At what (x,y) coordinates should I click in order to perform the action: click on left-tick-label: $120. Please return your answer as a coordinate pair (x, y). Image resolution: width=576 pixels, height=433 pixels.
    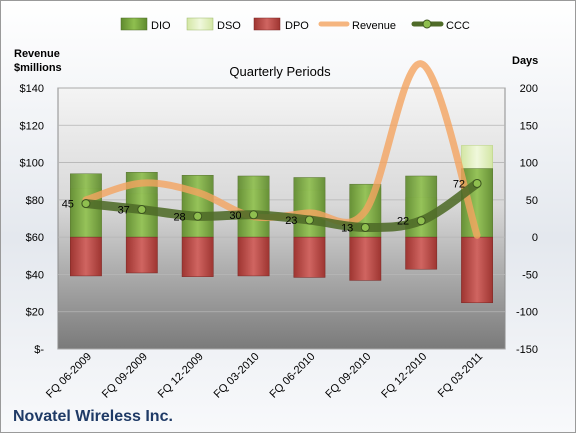
    Looking at the image, I should click on (32, 126).